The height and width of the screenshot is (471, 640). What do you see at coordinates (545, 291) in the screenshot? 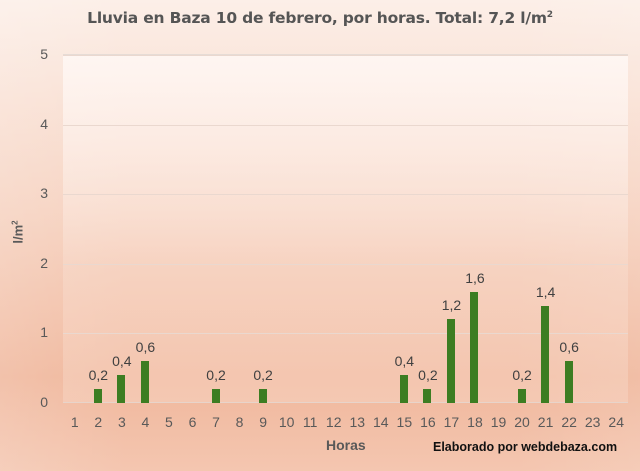
I see `data-label: 1,4` at bounding box center [545, 291].